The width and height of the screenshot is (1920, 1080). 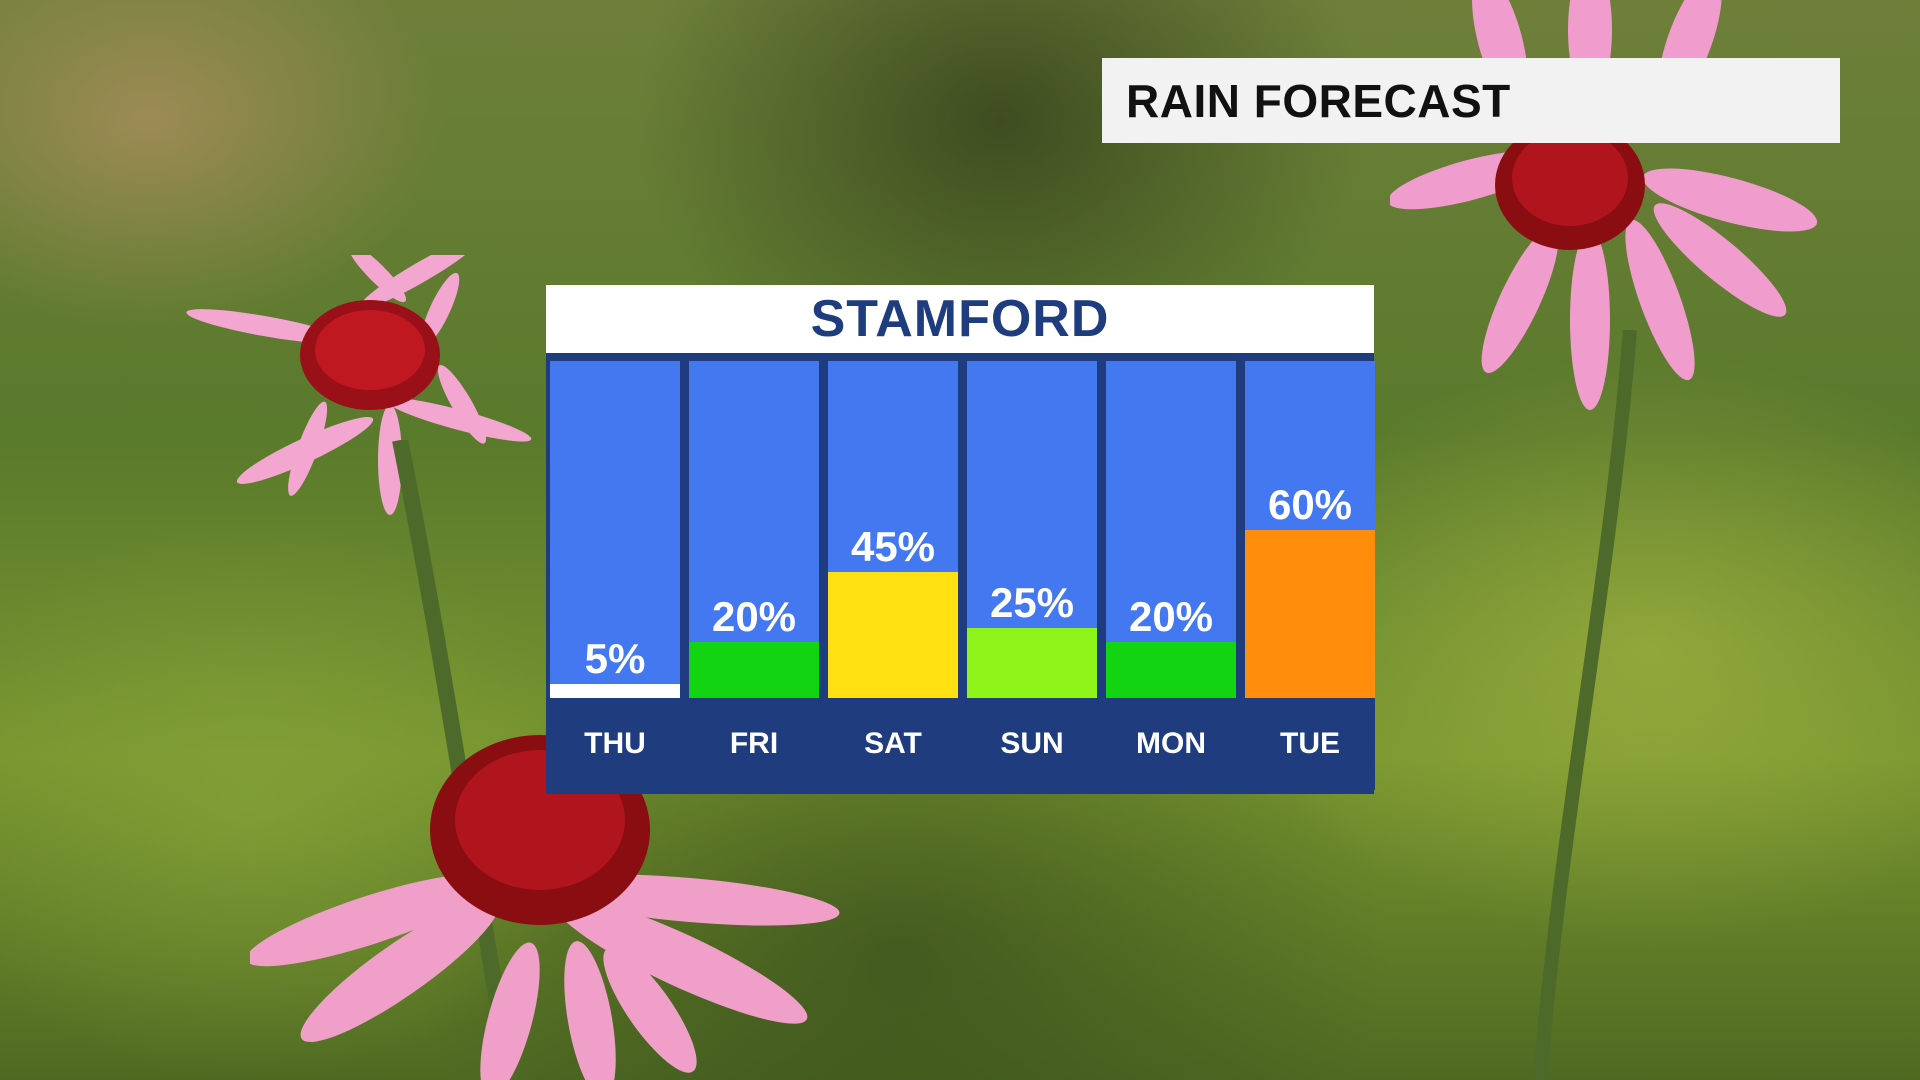 I want to click on bar-column-thu: 5% THU, so click(x=615, y=575).